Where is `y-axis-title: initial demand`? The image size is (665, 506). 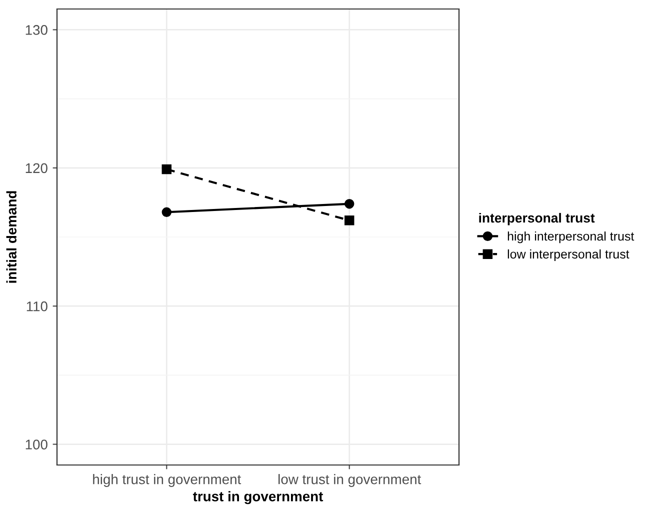 y-axis-title: initial demand is located at coordinates (11, 237).